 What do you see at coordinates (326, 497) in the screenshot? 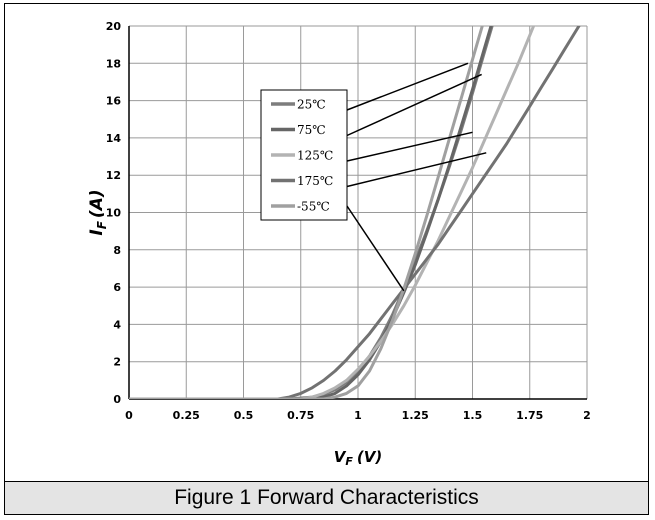
I see `figure-caption: Figure 1 Forward Characteristics` at bounding box center [326, 497].